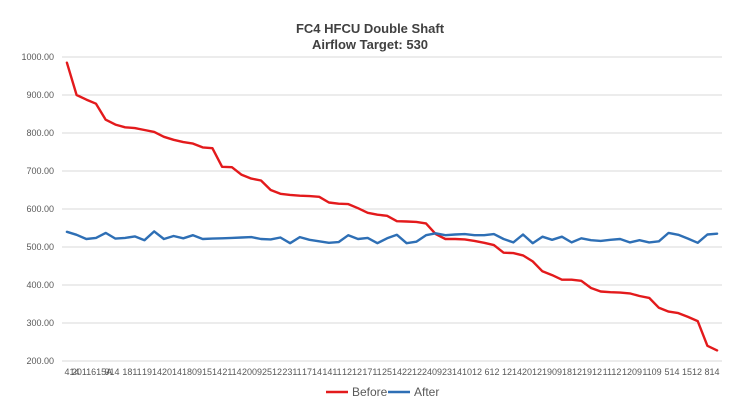 This screenshot has height=411, width=740. I want to click on x-tick-label: 1912, so click(592, 372).